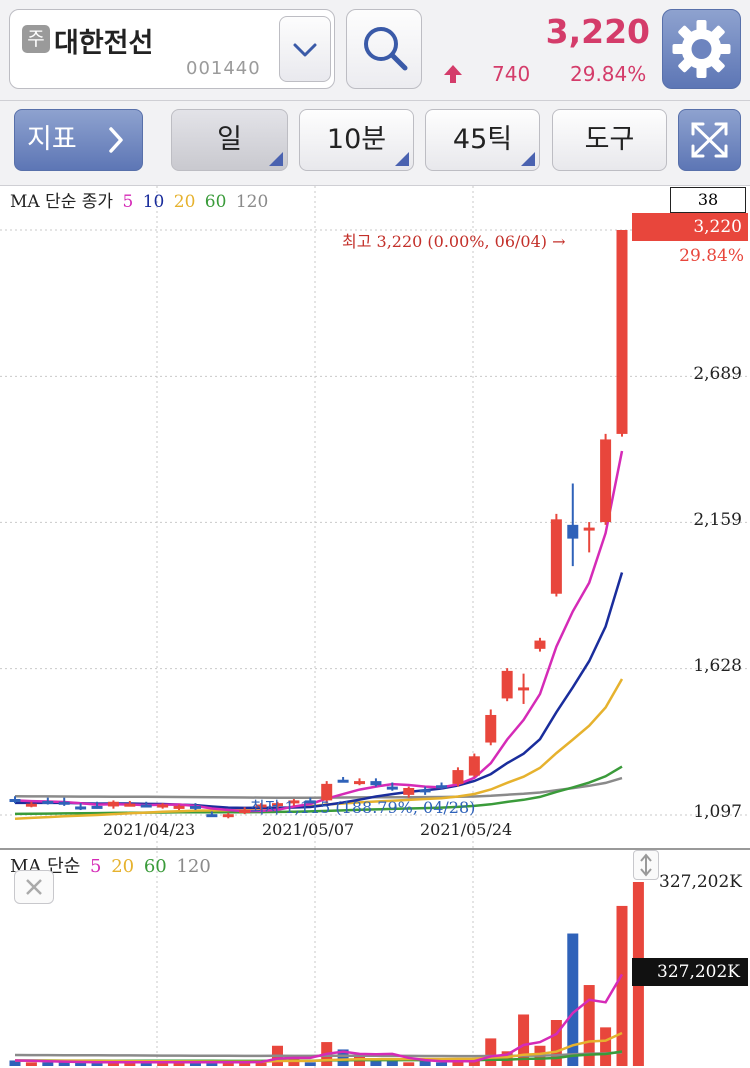 The height and width of the screenshot is (1068, 750). I want to click on close-volume-panel-button, so click(34, 887).